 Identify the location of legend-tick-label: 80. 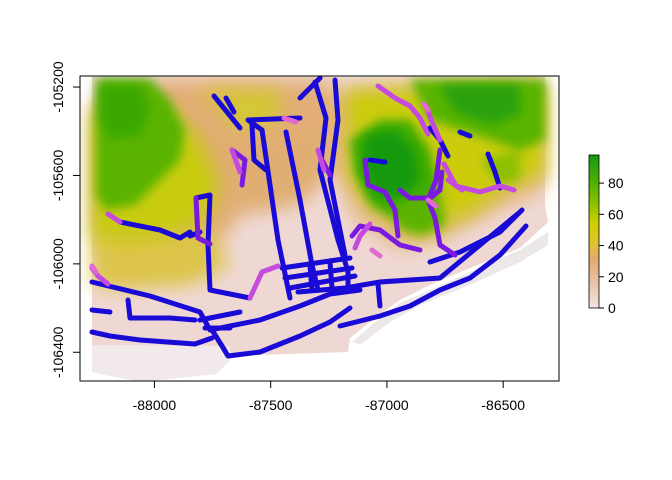
(616, 183).